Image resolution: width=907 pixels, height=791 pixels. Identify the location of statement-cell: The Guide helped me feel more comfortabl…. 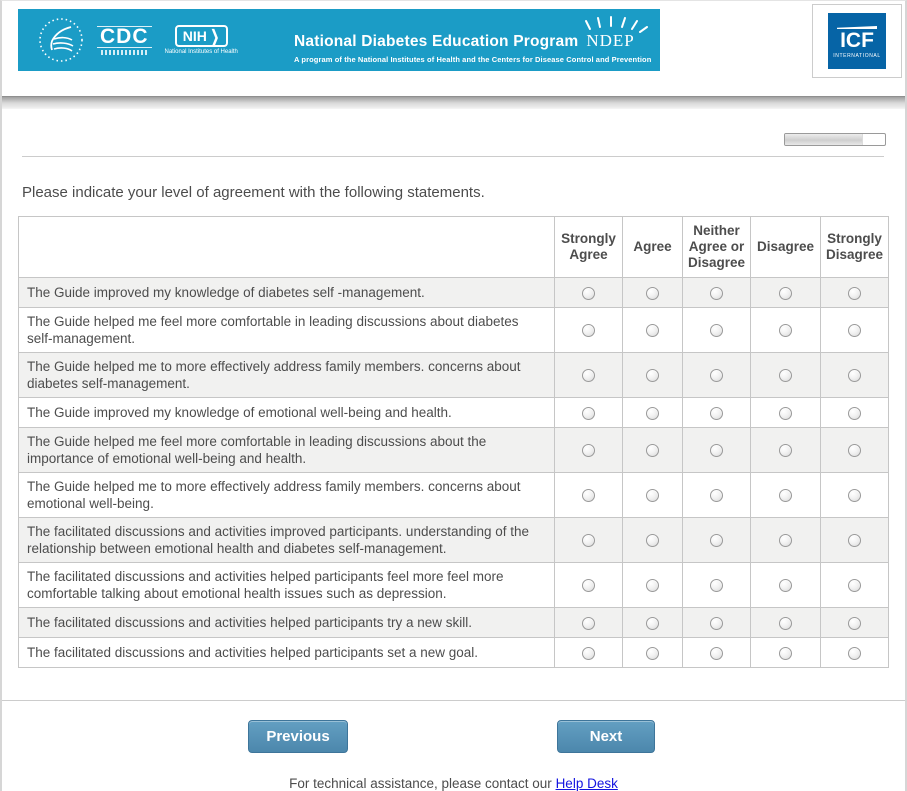
(286, 450).